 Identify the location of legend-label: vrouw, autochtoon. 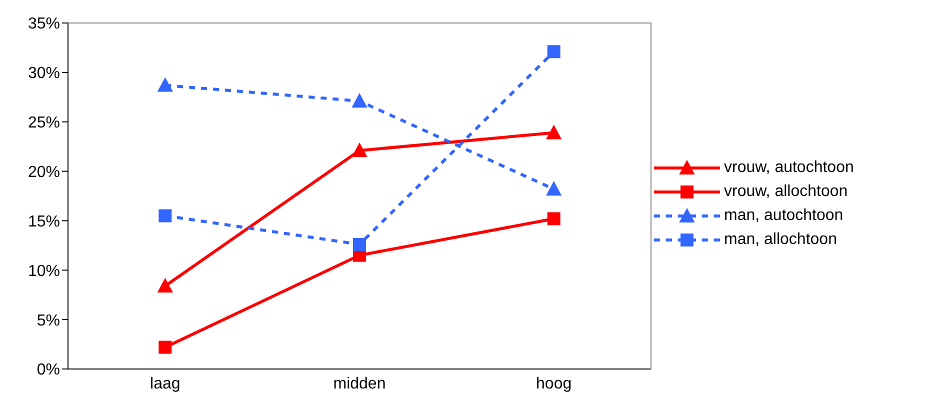
(789, 168).